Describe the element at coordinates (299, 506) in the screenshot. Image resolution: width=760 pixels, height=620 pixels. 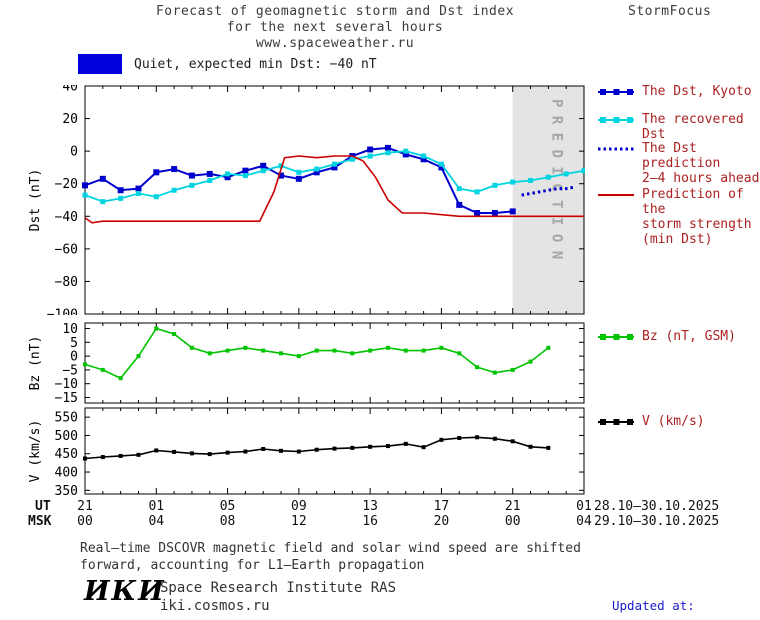
I see `x-tick-label: 09` at that location.